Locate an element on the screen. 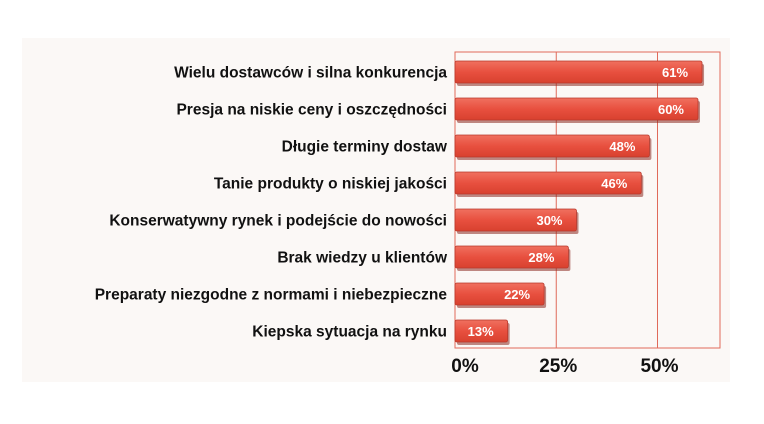 The image size is (764, 424). category-label: Brak wiedzy u klientów is located at coordinates (362, 258).